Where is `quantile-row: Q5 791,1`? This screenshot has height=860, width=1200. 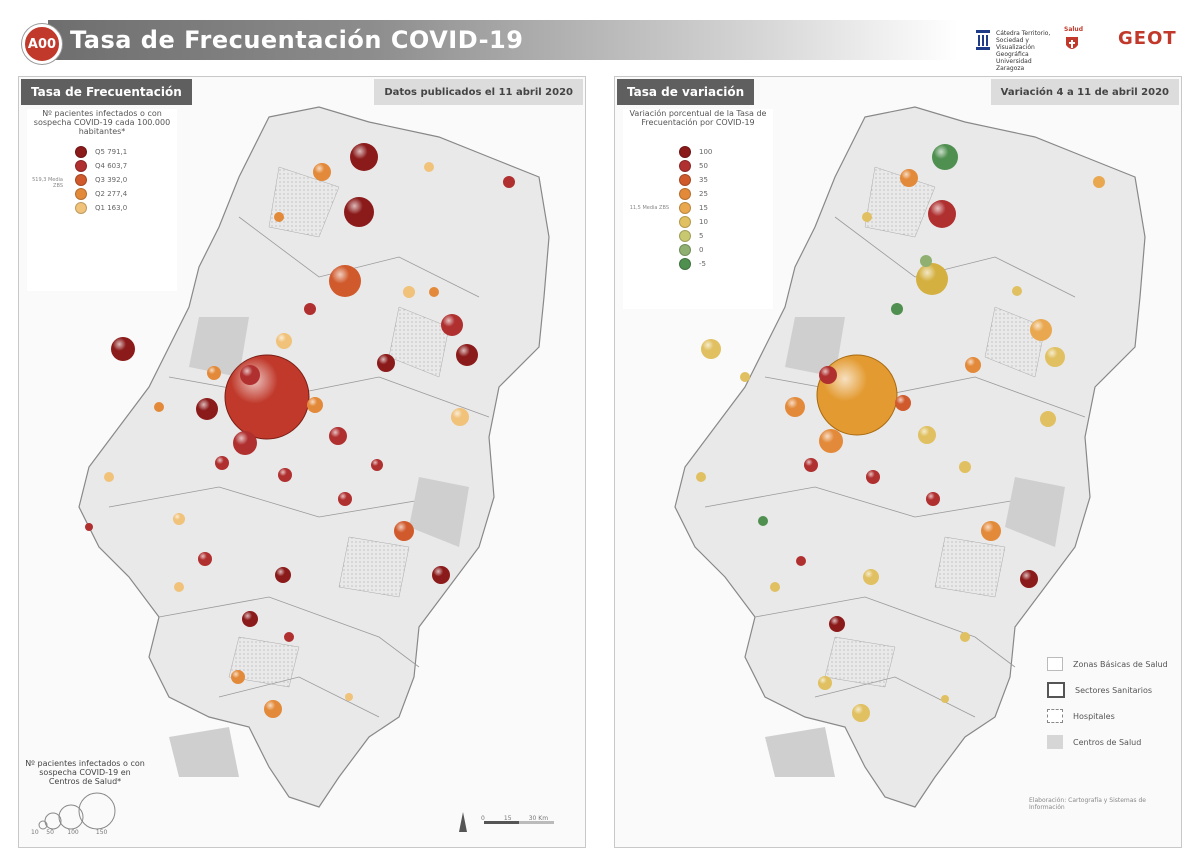
quantile-row: Q5 791,1 is located at coordinates (101, 152).